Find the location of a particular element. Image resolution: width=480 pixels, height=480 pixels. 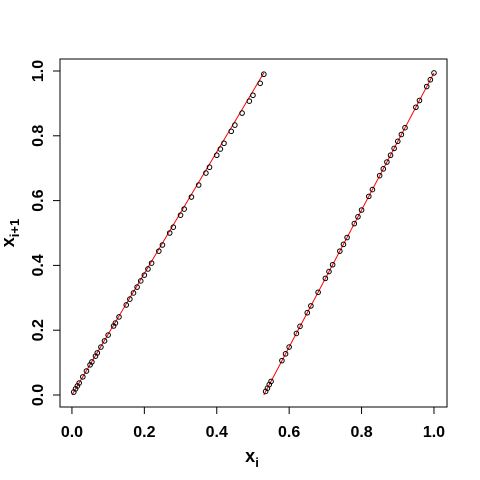

y-tick-label: 0.4 is located at coordinates (38, 265).